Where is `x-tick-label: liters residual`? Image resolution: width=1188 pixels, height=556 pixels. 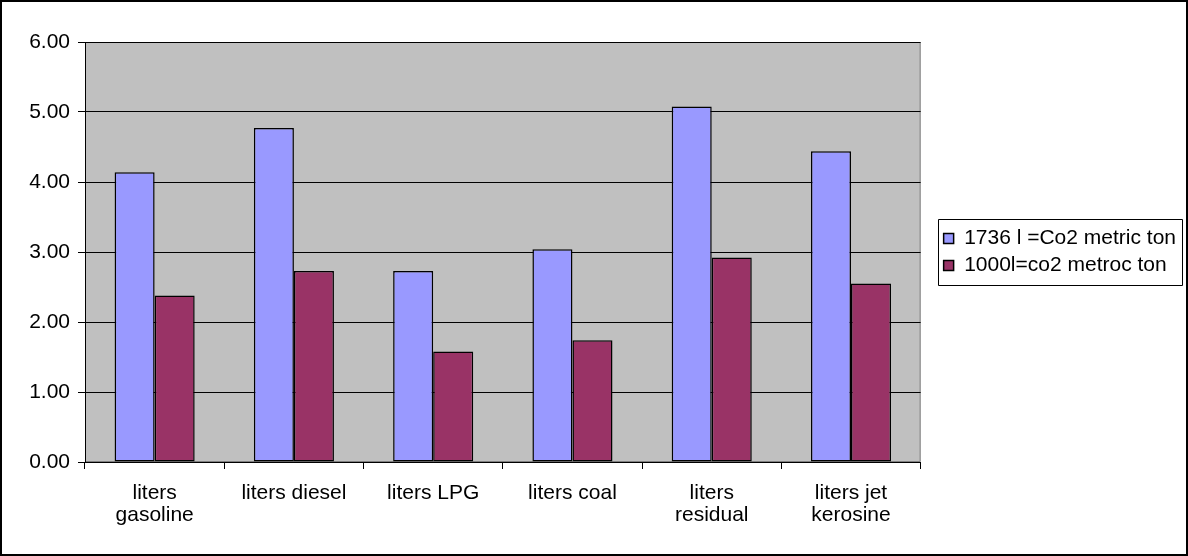 x-tick-label: liters residual is located at coordinates (711, 502).